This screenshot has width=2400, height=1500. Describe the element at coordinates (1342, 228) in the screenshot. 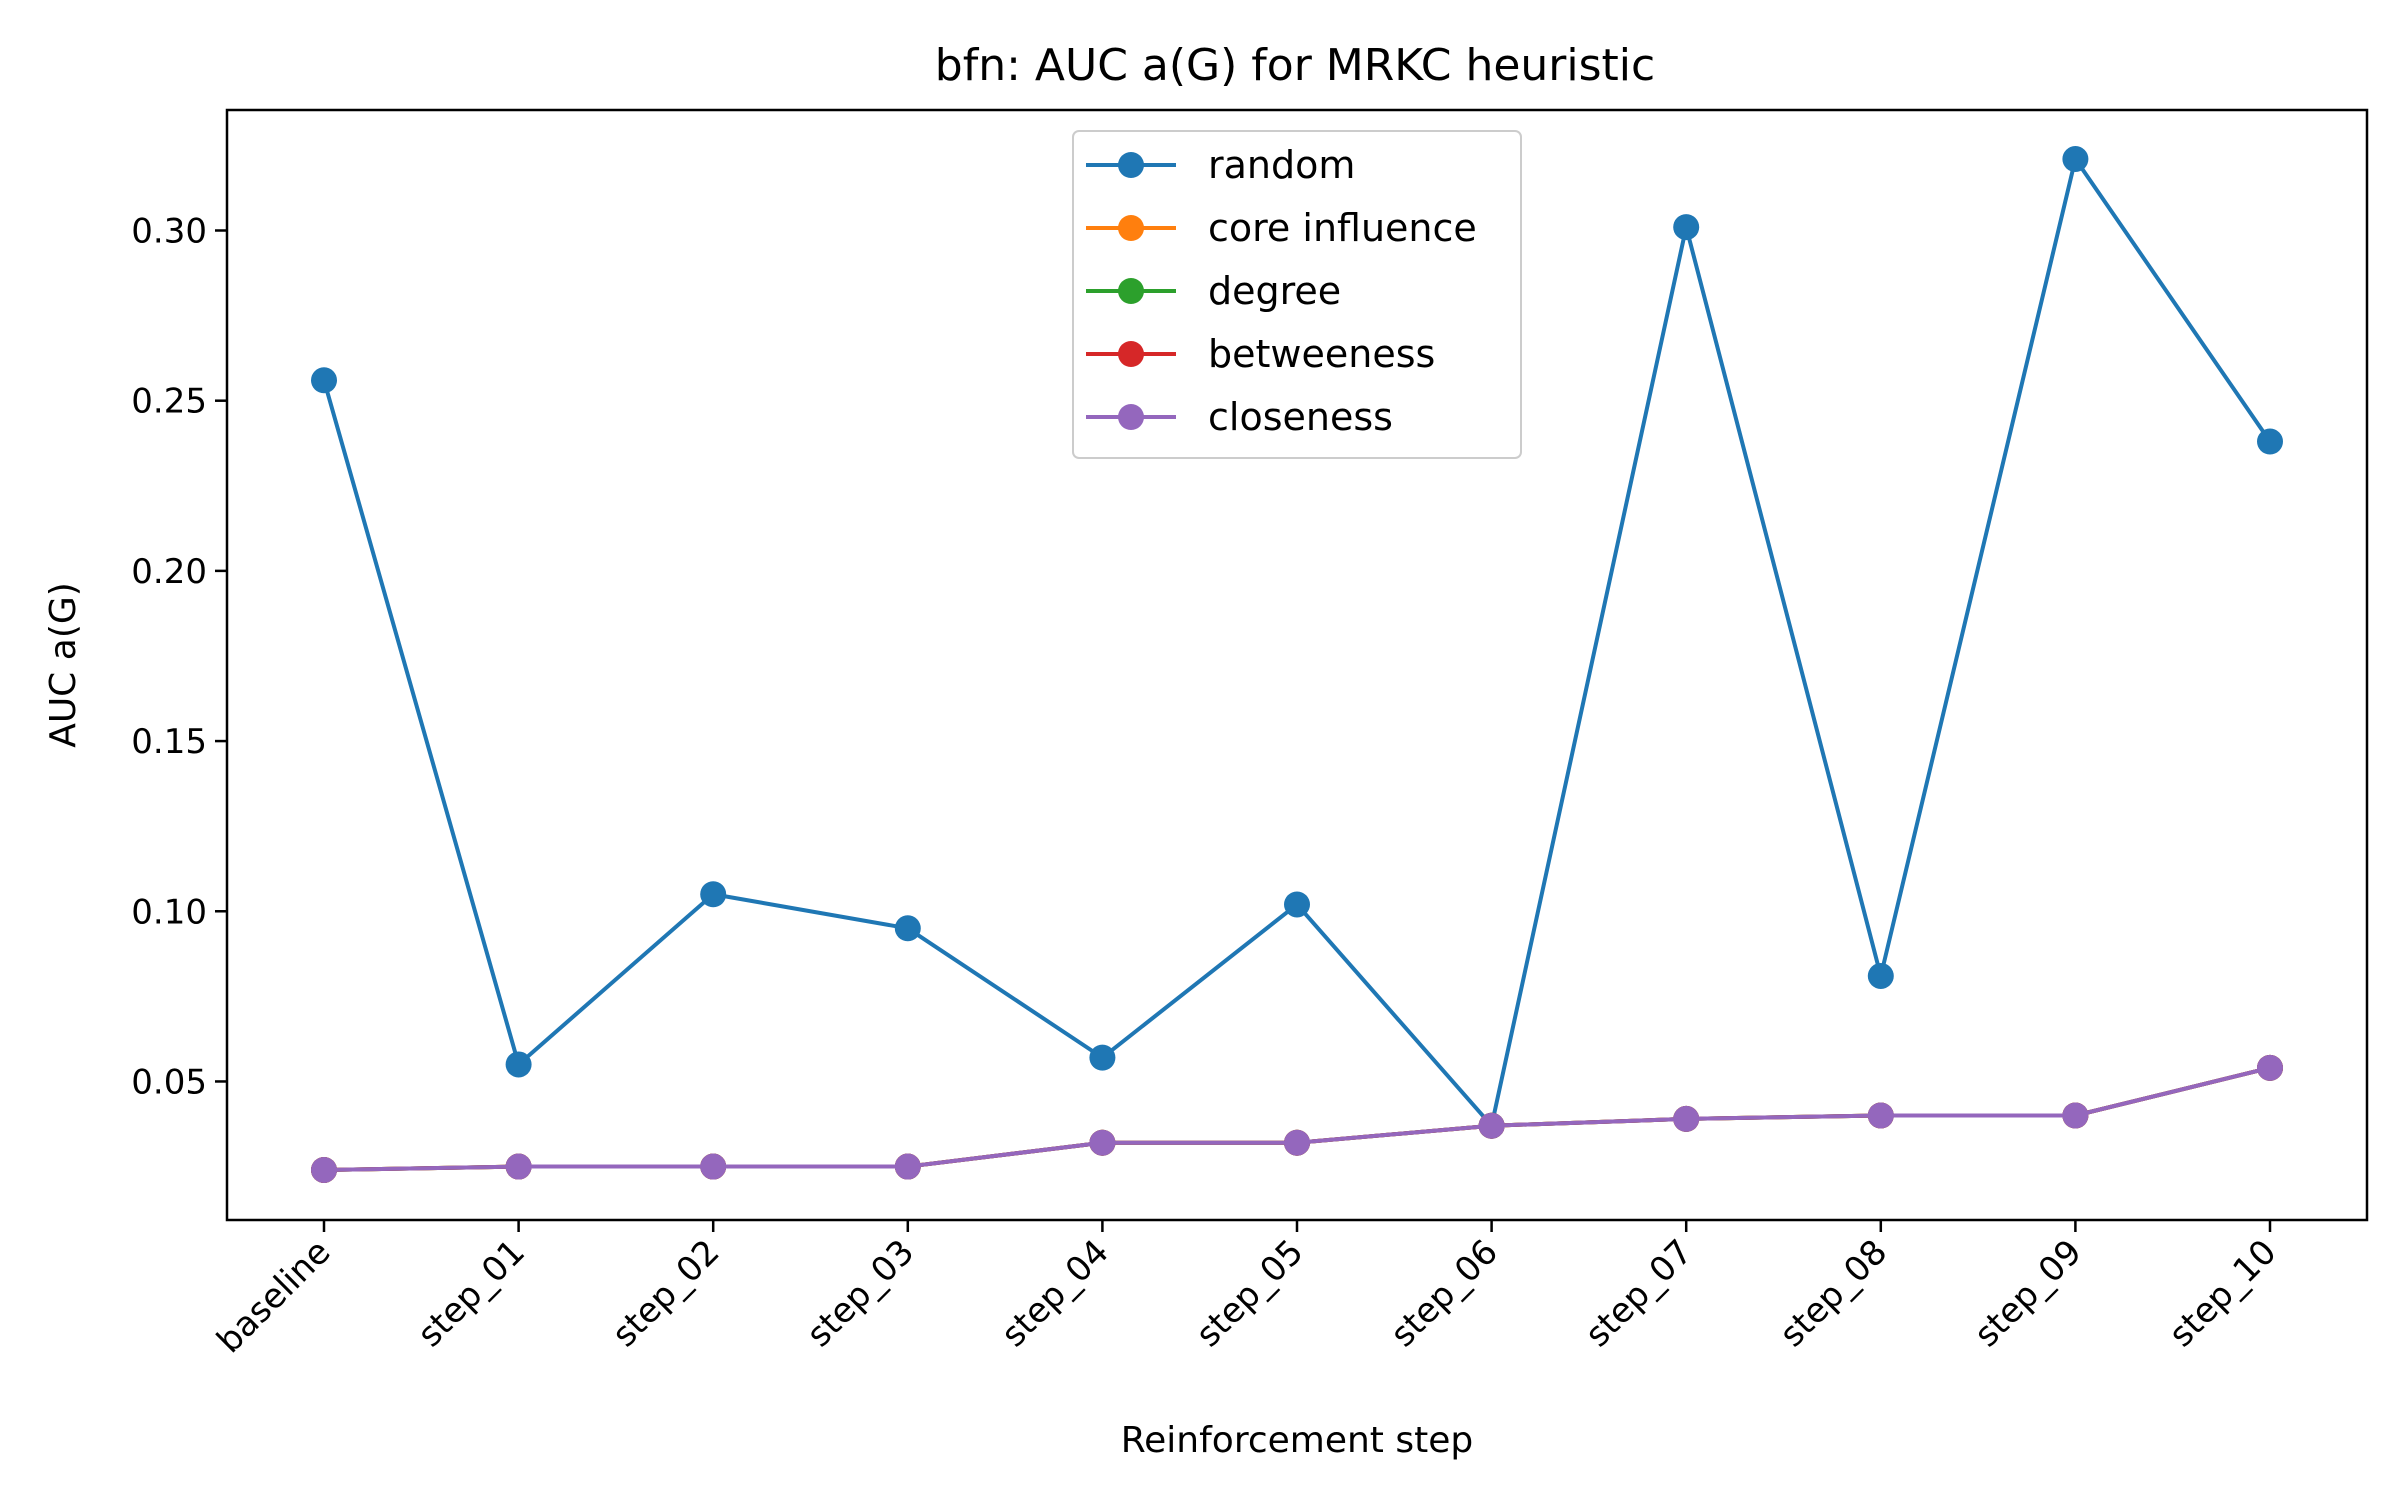

I see `legend-label: core influence` at that location.